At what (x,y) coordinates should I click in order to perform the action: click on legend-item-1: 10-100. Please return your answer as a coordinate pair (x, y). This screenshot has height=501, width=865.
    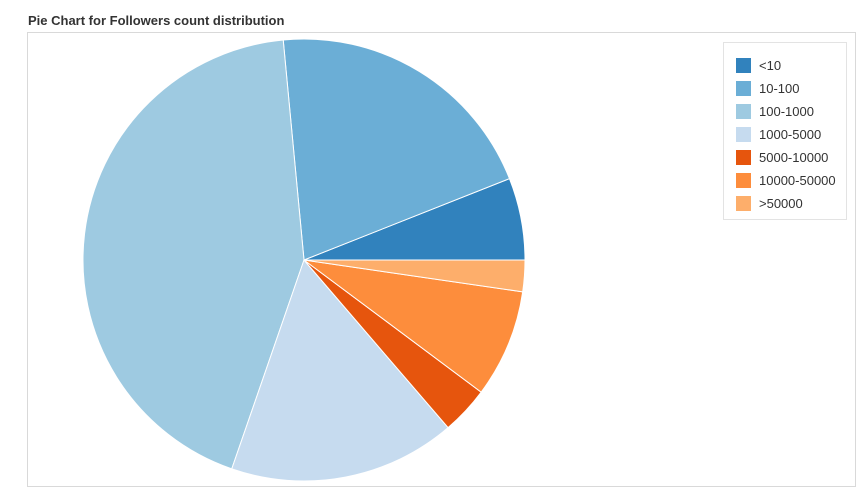
    Looking at the image, I should click on (791, 88).